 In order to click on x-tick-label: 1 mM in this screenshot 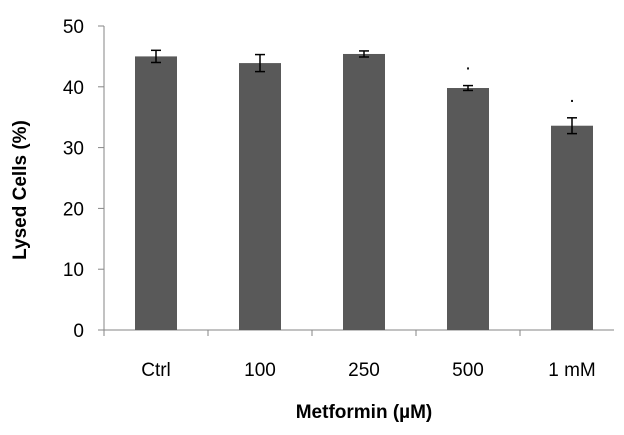, I will do `click(572, 370)`.